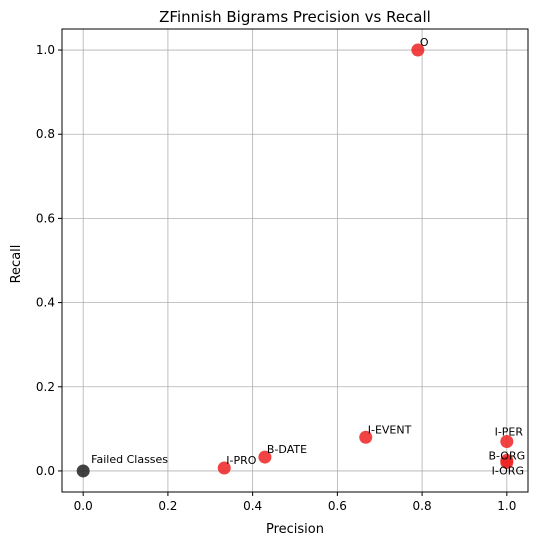 Image resolution: width=536 pixels, height=545 pixels. I want to click on x-tick-label: 0.8, so click(422, 506).